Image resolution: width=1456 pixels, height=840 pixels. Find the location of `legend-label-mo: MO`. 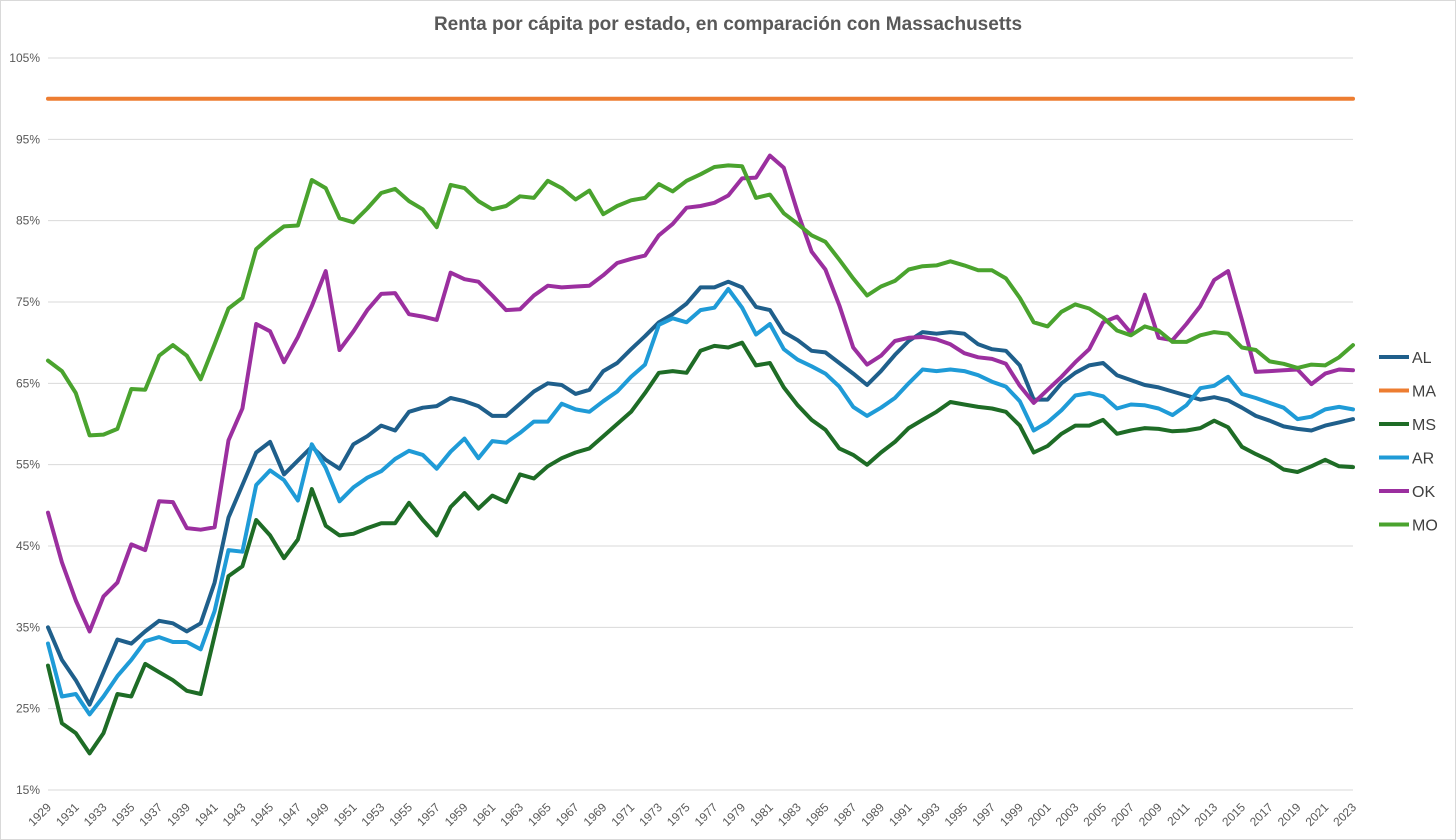

legend-label-mo: MO is located at coordinates (1425, 526).